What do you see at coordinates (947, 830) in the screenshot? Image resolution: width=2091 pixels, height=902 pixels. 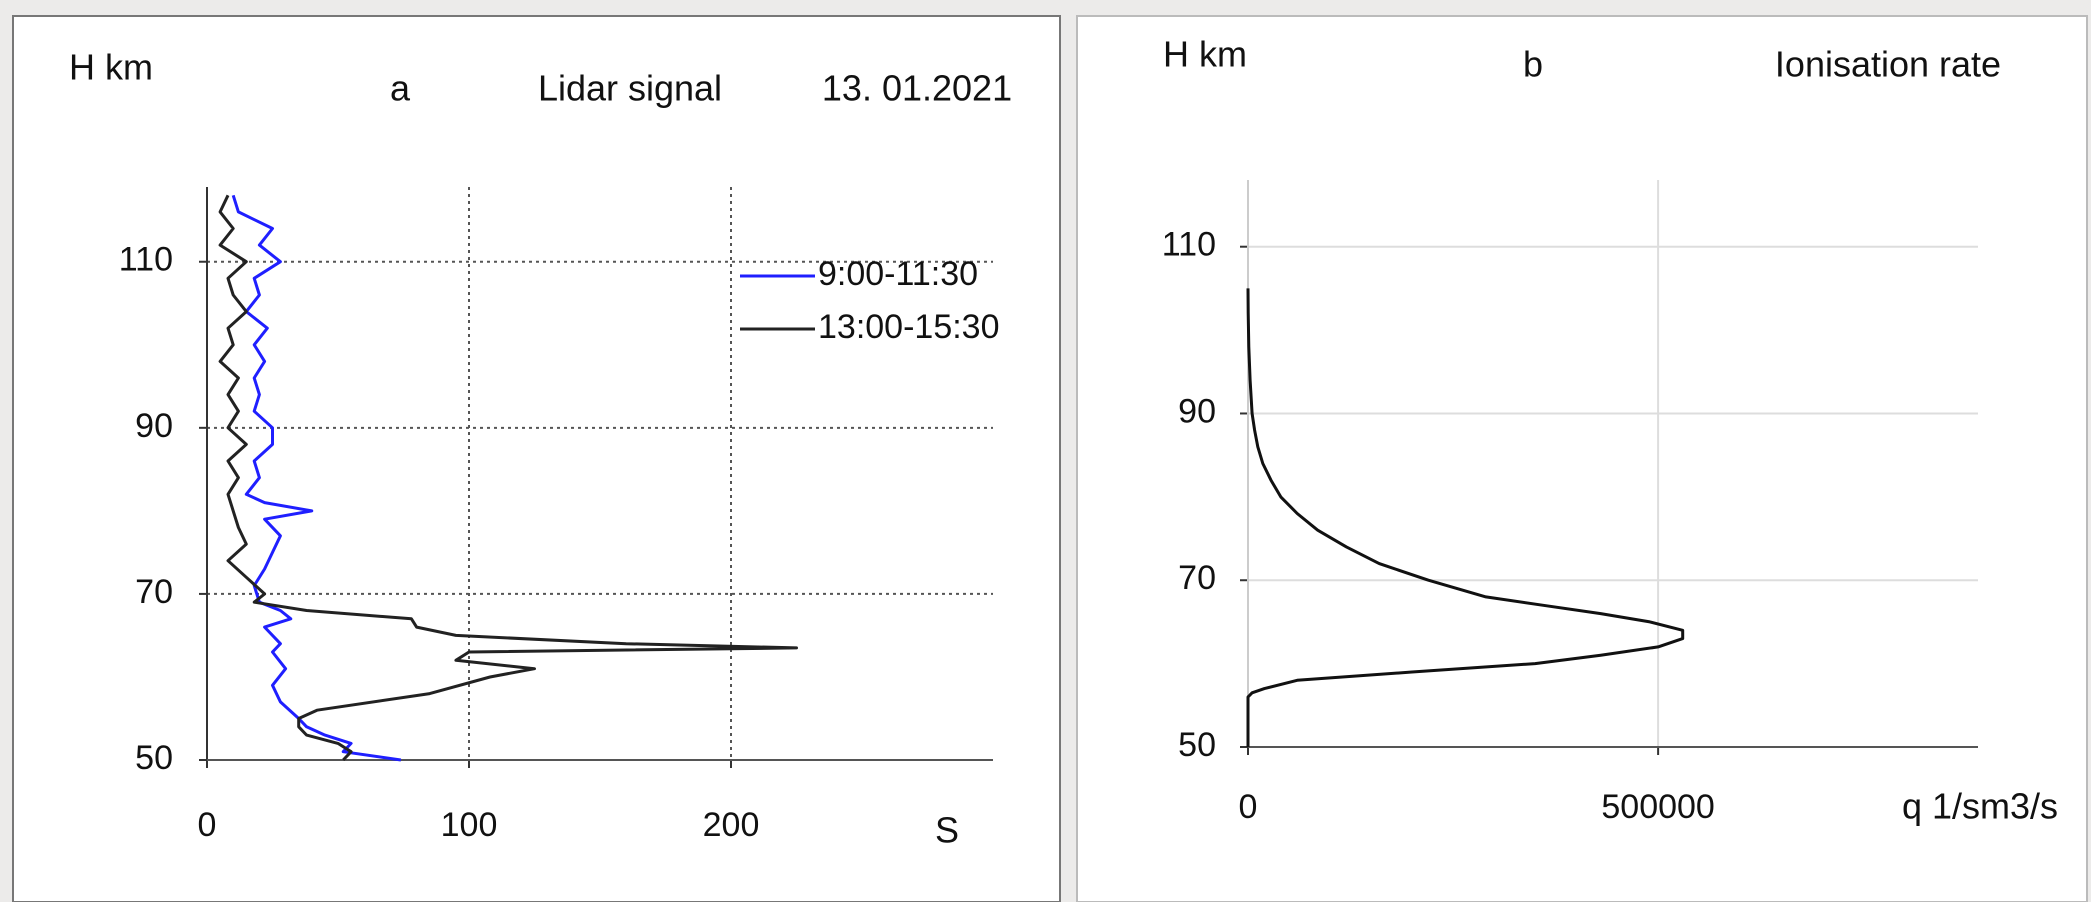 I see `x-axis-label: S` at bounding box center [947, 830].